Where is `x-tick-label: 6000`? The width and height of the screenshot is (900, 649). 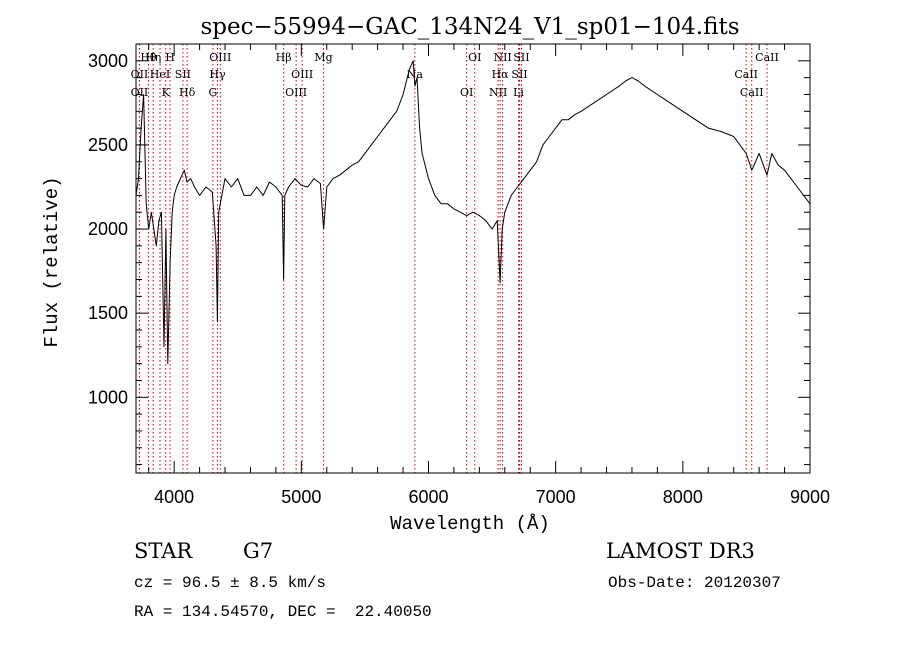 x-tick-label: 6000 is located at coordinates (428, 497).